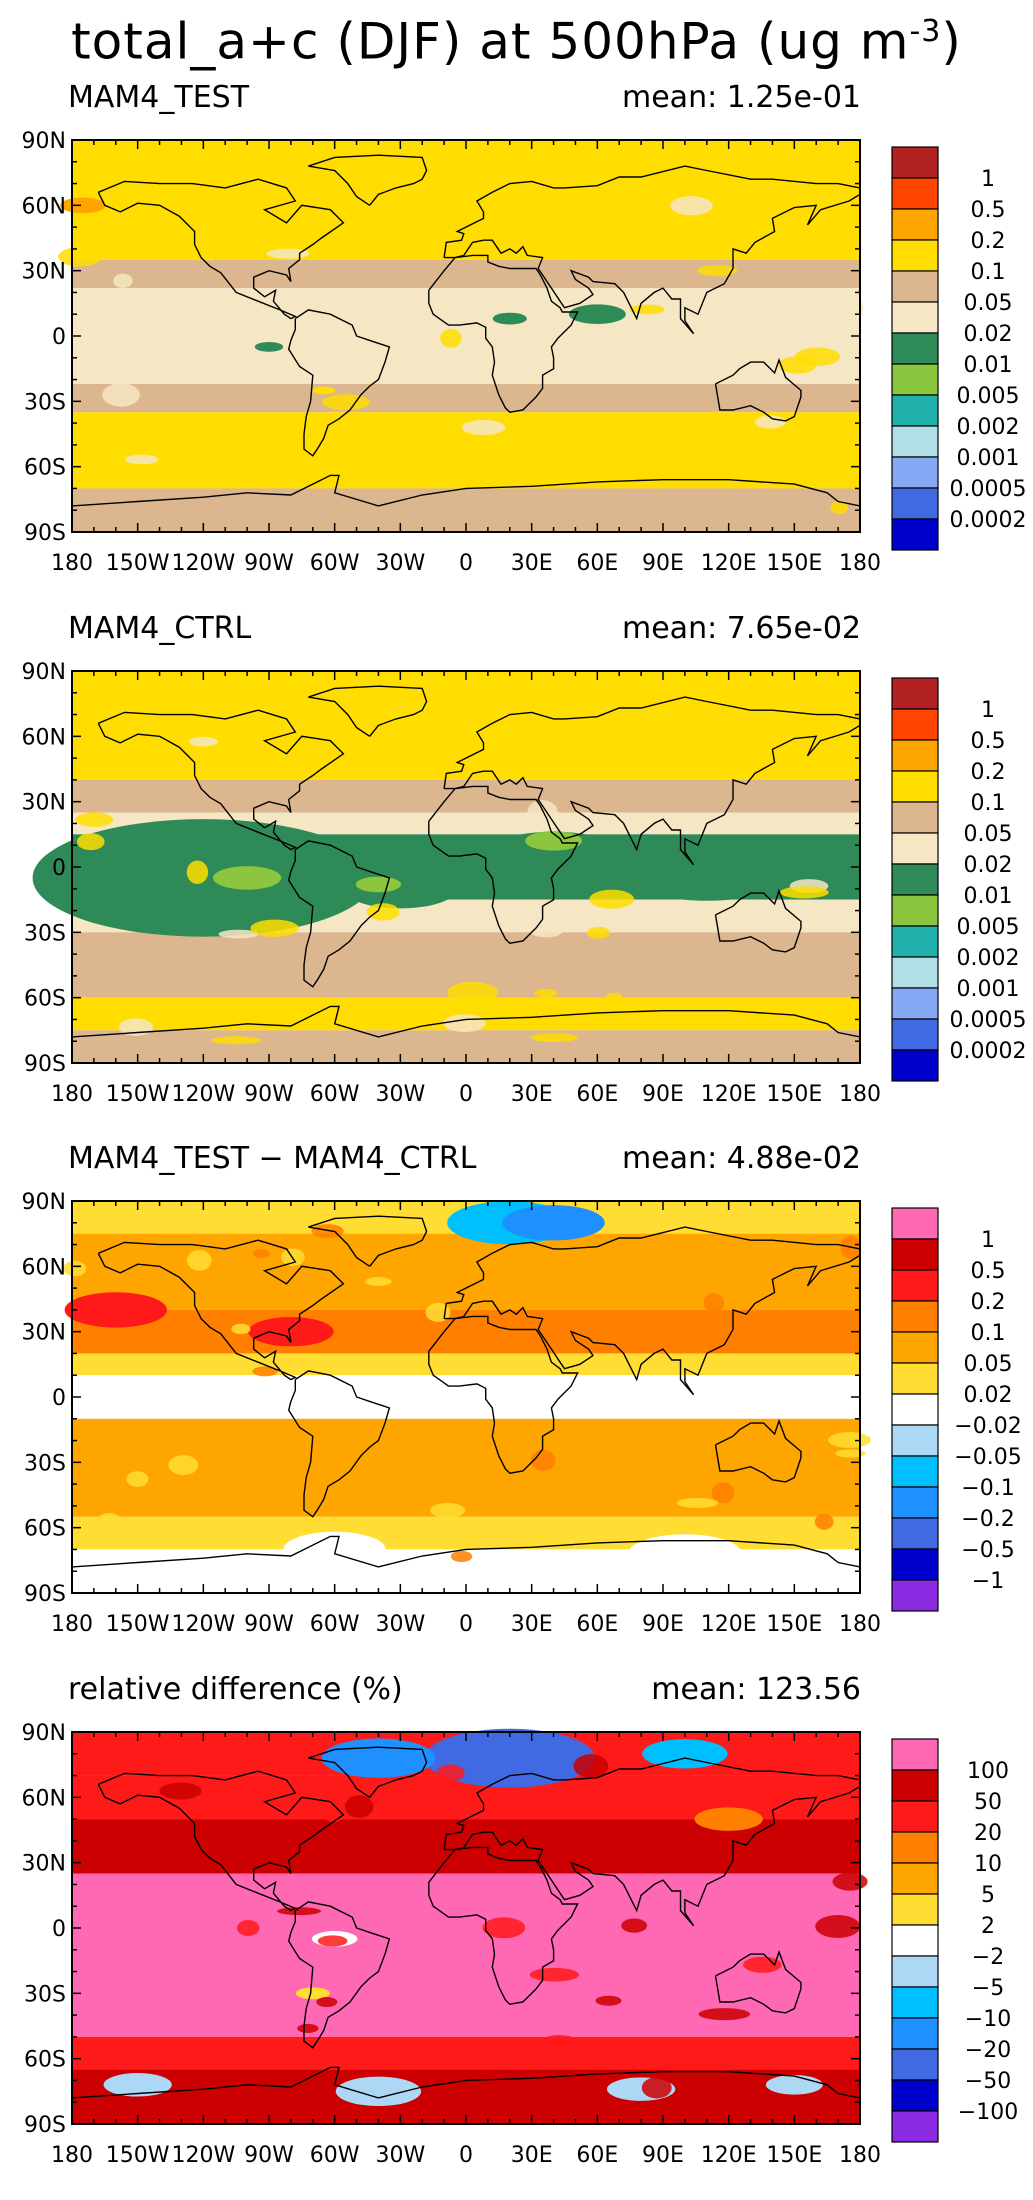 The width and height of the screenshot is (1033, 2200). I want to click on colorbar: 100 50 20 10 5 2 −2 −5 −10 −20 −50 −100, so click(954, 1940).